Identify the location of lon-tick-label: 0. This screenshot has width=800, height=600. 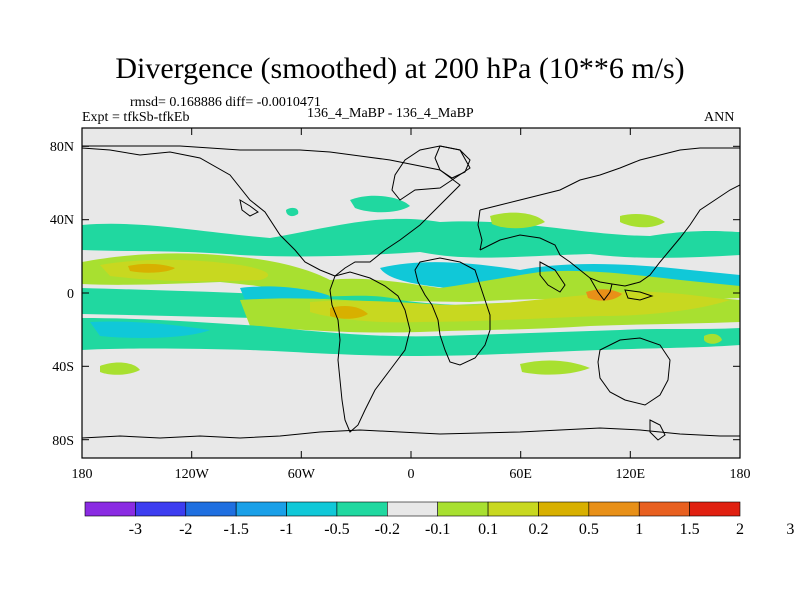
(411, 474).